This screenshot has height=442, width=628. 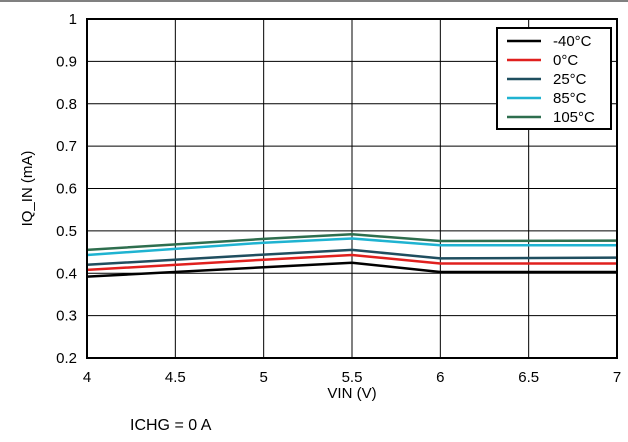 What do you see at coordinates (574, 117) in the screenshot?
I see `legend-label: 105°C` at bounding box center [574, 117].